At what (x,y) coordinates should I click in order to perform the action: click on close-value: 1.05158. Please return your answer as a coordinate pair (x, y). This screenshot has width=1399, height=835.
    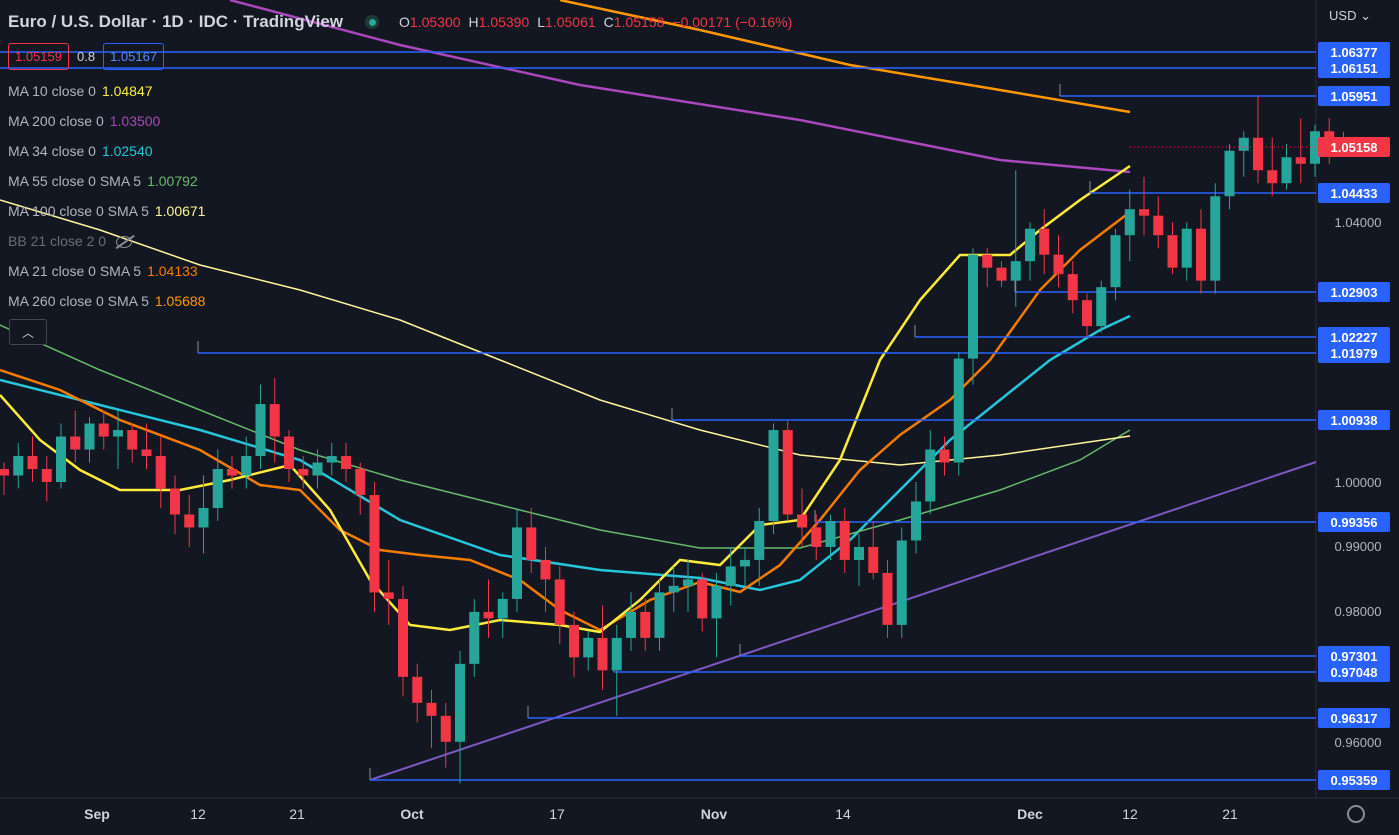
    Looking at the image, I should click on (639, 22).